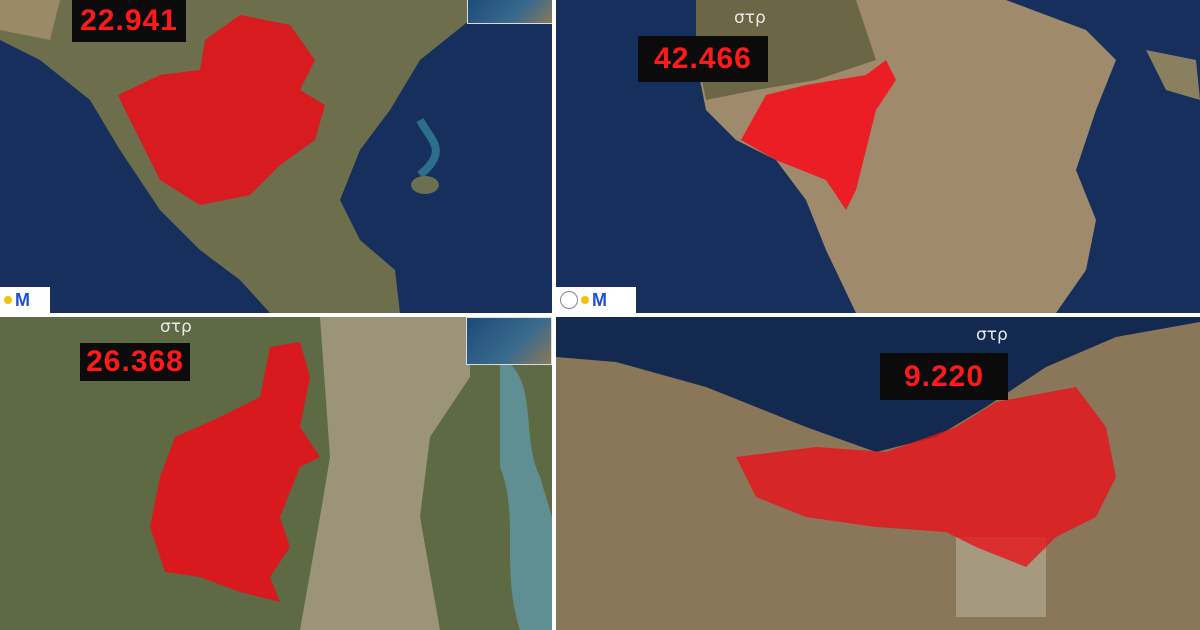  I want to click on burned-area-value: 42.466, so click(703, 58).